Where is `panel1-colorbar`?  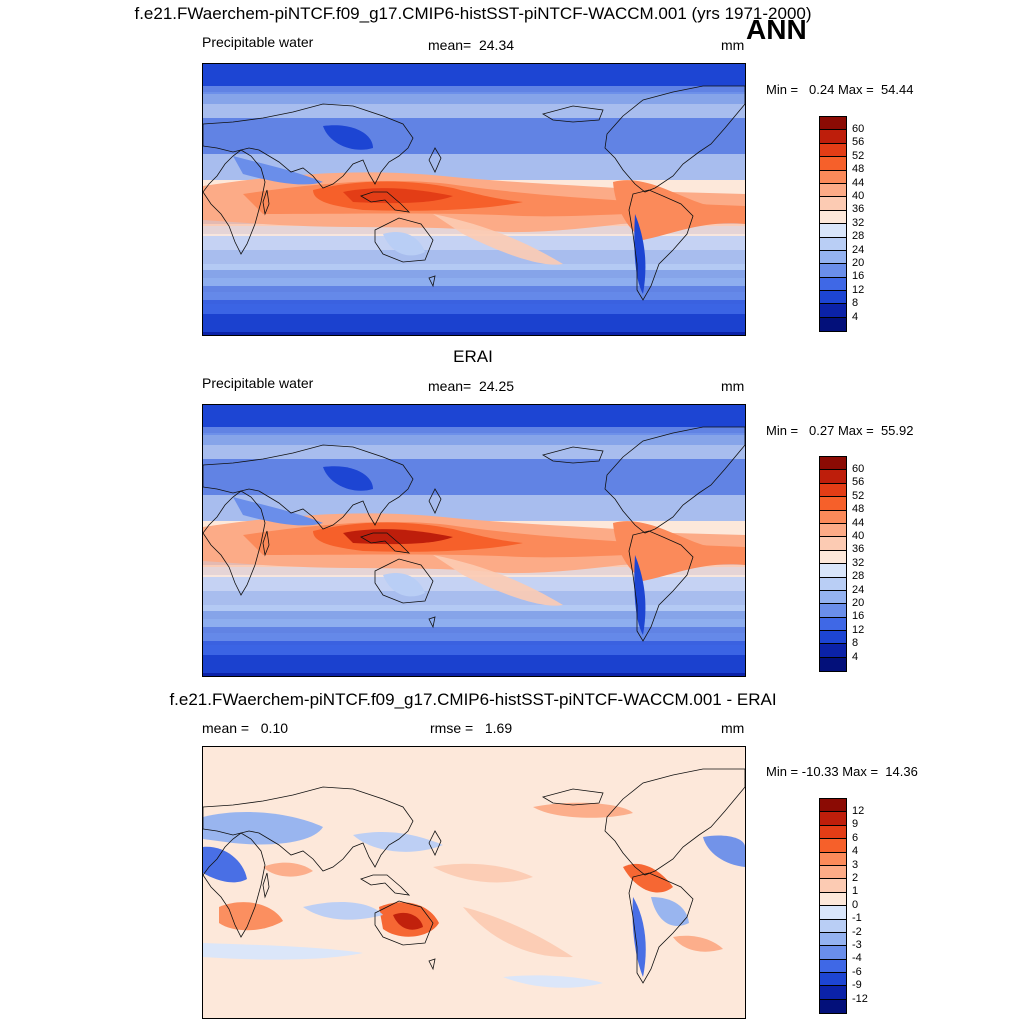 panel1-colorbar is located at coordinates (833, 224).